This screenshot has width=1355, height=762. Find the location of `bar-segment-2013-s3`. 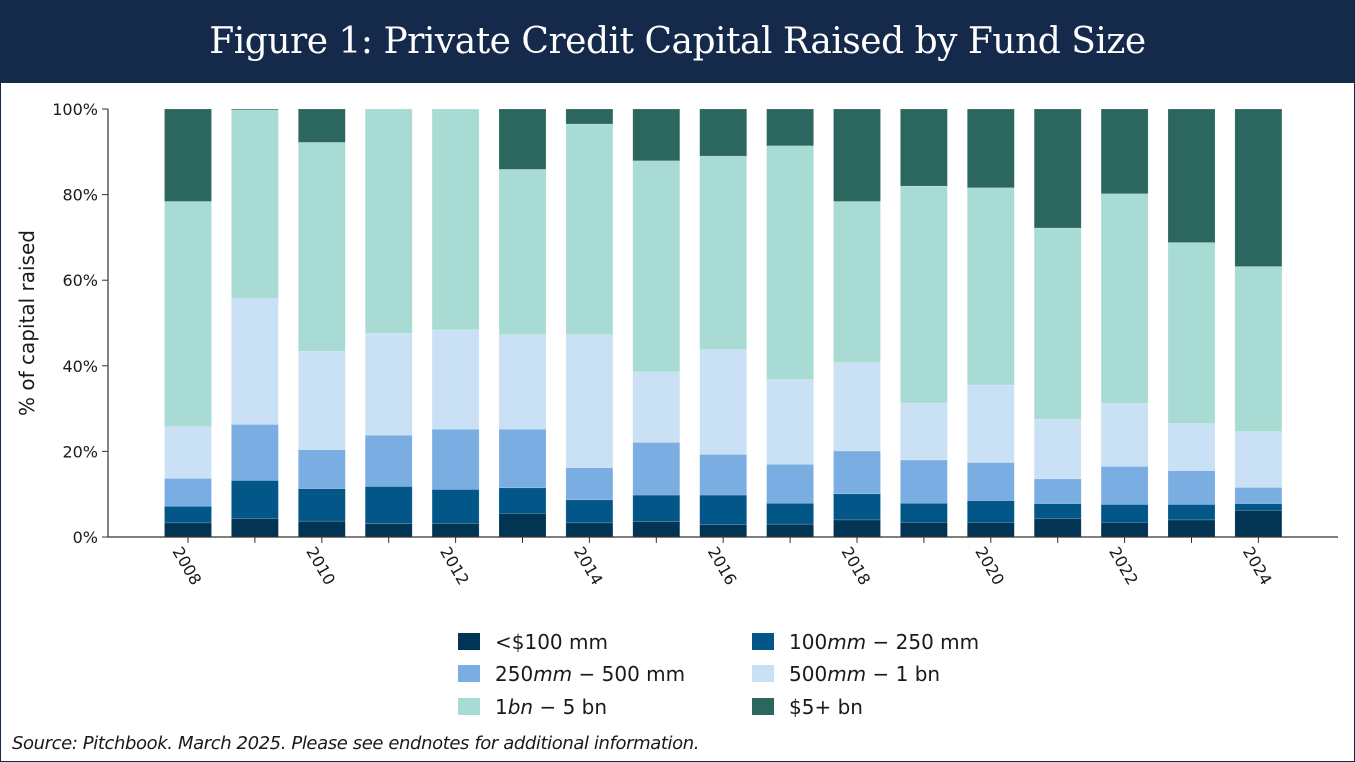

bar-segment-2013-s3 is located at coordinates (522, 382).